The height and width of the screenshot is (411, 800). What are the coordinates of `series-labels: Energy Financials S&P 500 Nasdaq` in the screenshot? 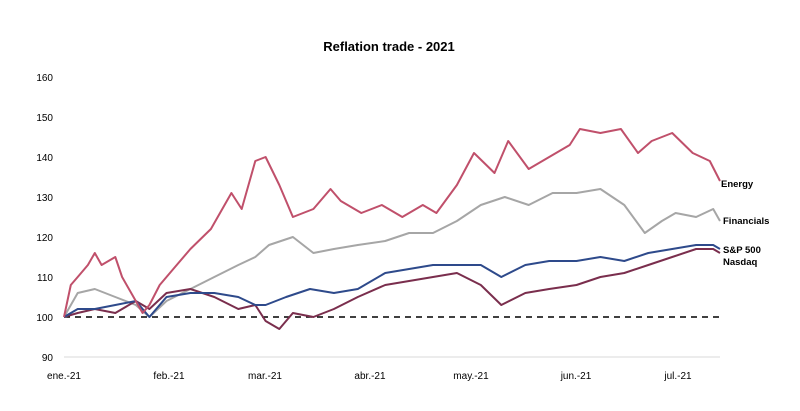 It's located at (745, 223).